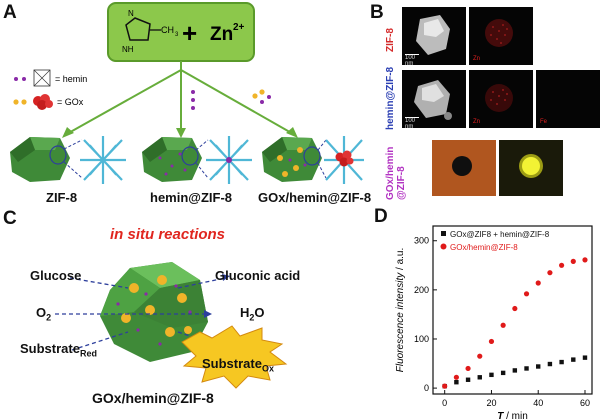 This screenshot has height=420, width=600. What do you see at coordinates (426, 388) in the screenshot?
I see `y-tick-label: 0` at bounding box center [426, 388].